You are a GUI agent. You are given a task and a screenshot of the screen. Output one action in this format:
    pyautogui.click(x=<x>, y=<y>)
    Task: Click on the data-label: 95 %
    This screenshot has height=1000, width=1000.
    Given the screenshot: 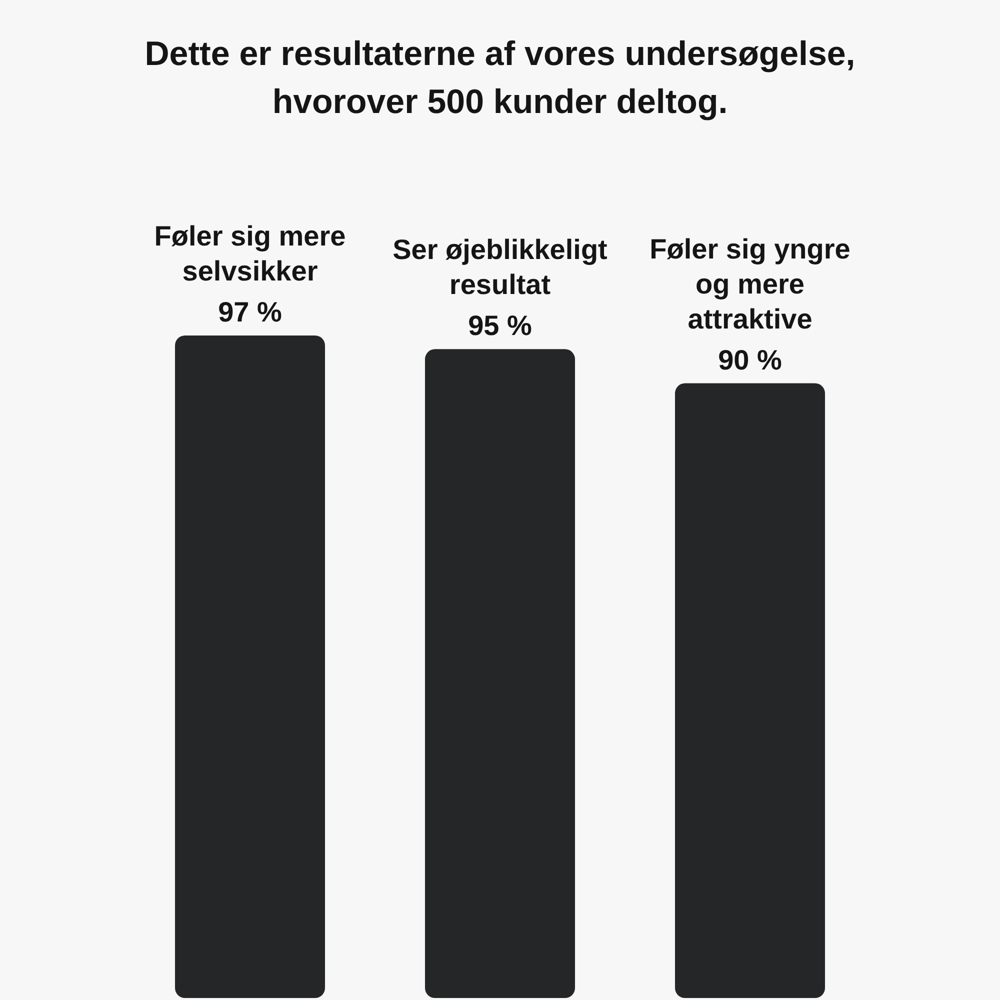 What is the action you would take?
    pyautogui.click(x=500, y=326)
    